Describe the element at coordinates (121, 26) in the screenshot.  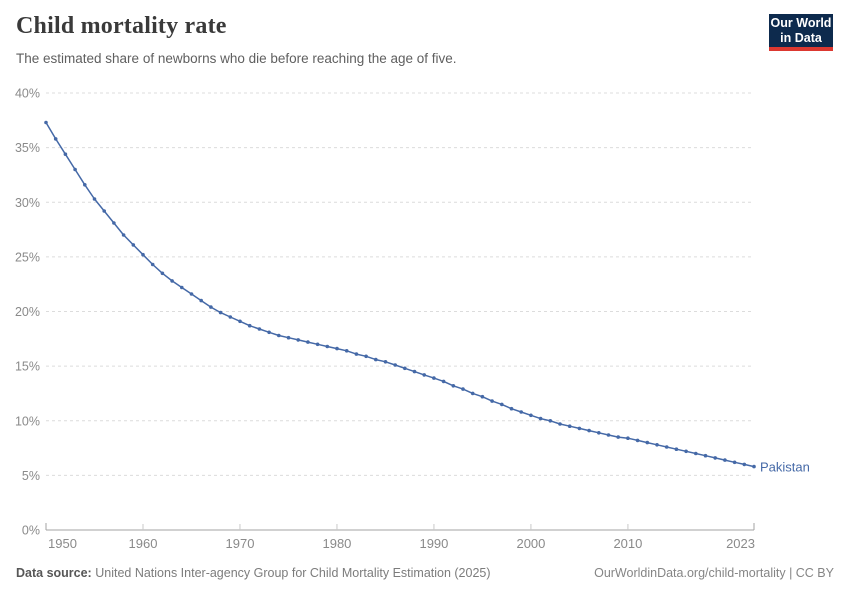
I see `page-title: Child mortality rate` at that location.